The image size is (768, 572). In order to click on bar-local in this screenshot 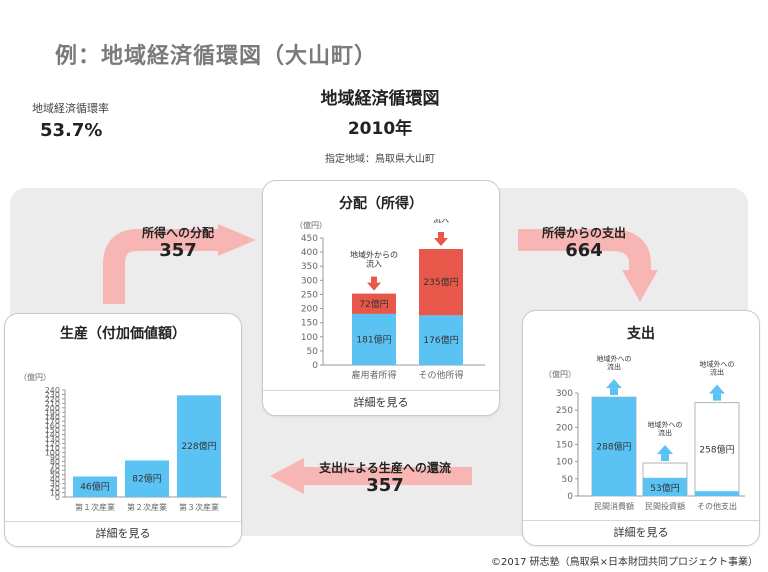, I will do `click(717, 493)`.